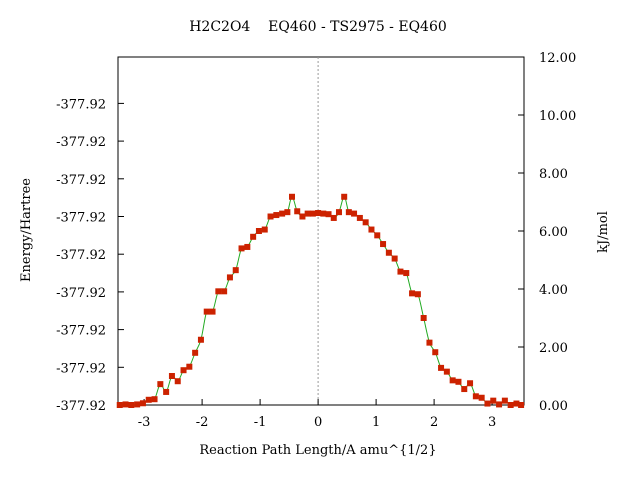 The height and width of the screenshot is (480, 640). I want to click on right-y-tick-label: 8.00, so click(553, 174).